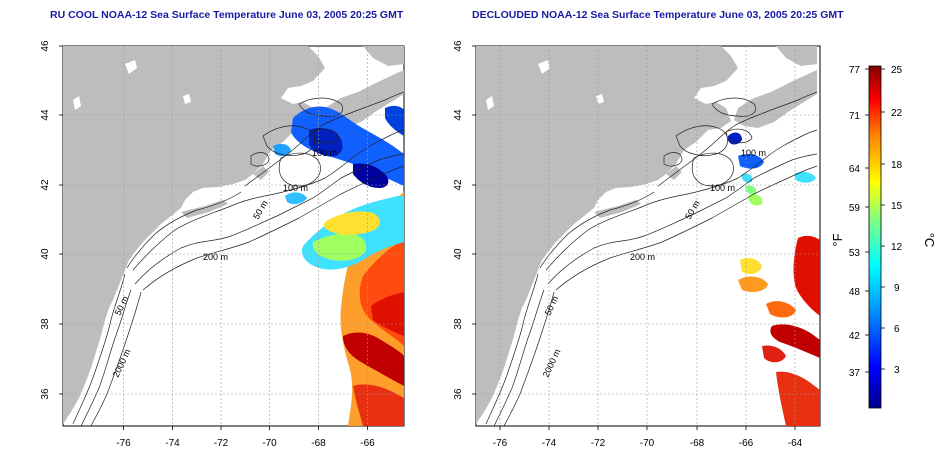  What do you see at coordinates (647, 443) in the screenshot?
I see `right-lon-tick-label: -70` at bounding box center [647, 443].